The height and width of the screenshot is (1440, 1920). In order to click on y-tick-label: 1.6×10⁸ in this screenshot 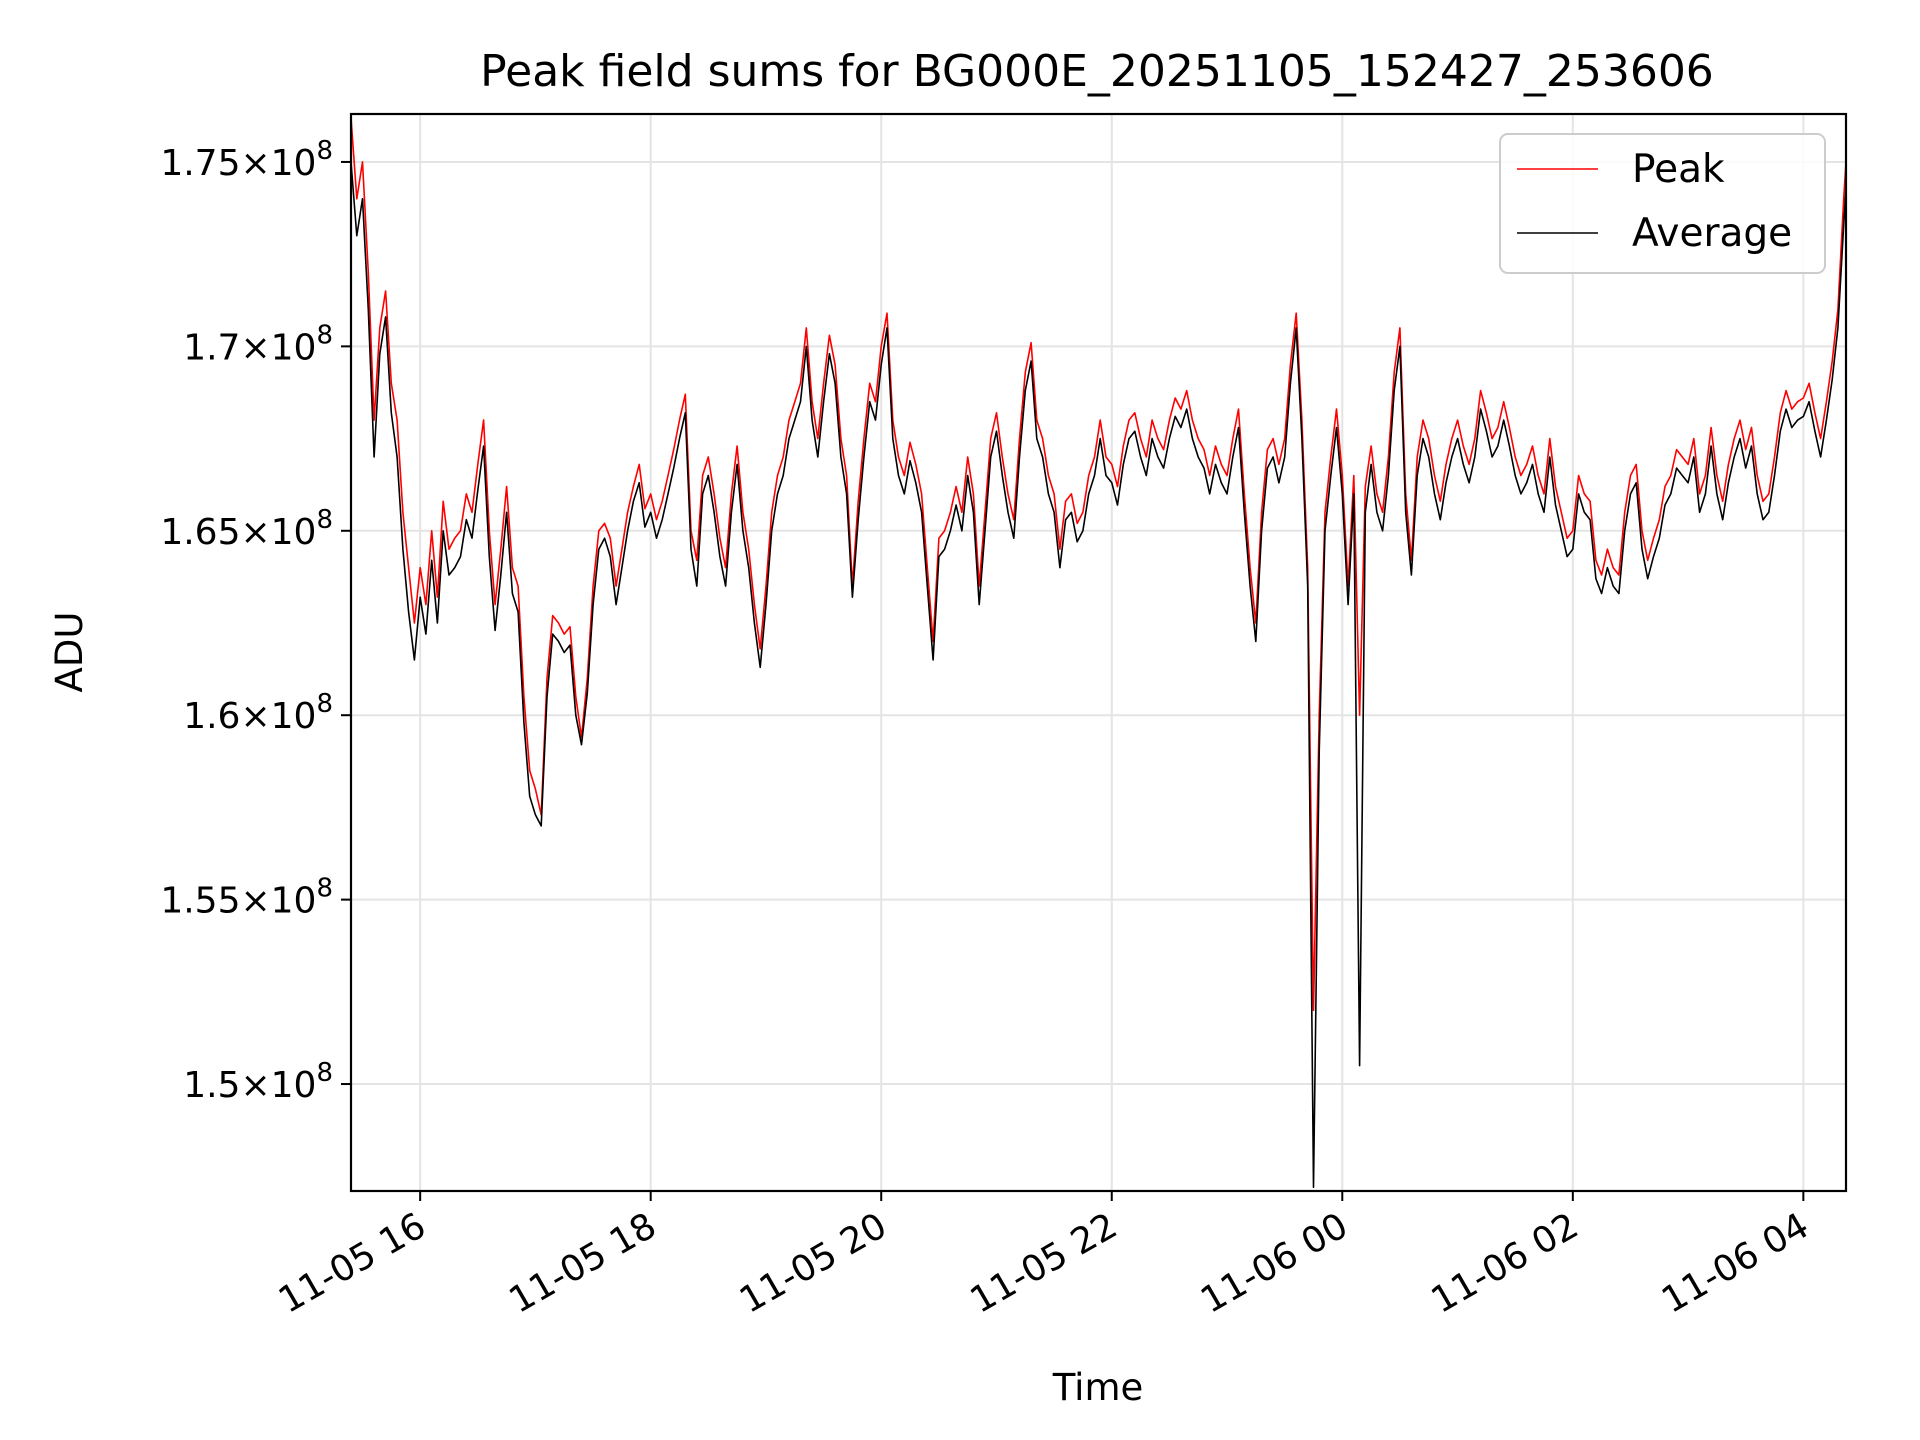, I will do `click(258, 713)`.